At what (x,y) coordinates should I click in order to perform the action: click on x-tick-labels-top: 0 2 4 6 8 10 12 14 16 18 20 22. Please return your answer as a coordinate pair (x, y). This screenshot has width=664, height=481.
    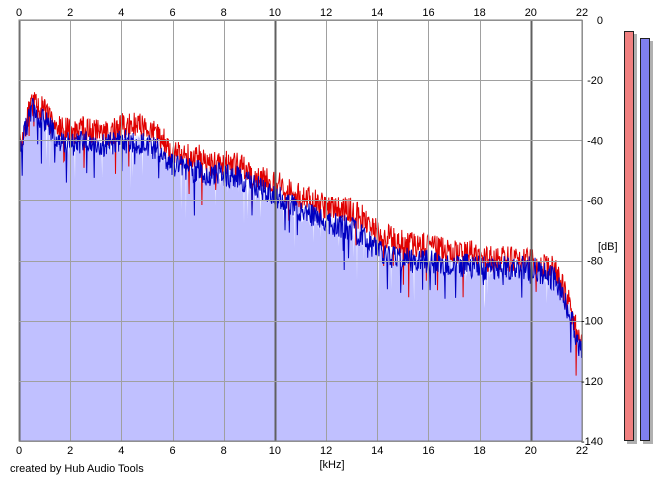
    Looking at the image, I should click on (302, 13).